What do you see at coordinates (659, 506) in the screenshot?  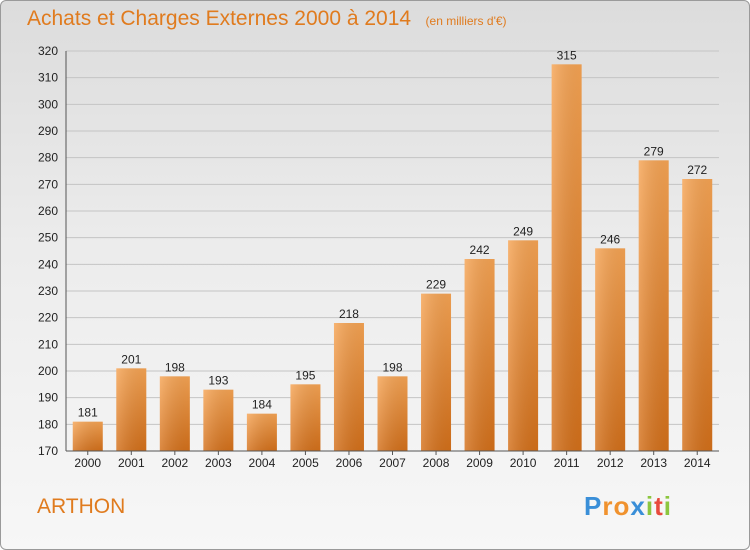 I see `logo-letter: t` at bounding box center [659, 506].